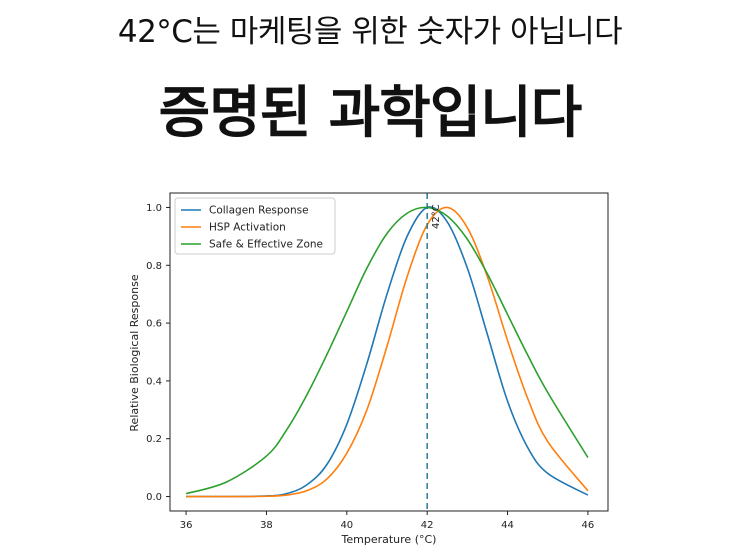 The width and height of the screenshot is (740, 560). I want to click on annotation-label: 42°C, so click(436, 216).